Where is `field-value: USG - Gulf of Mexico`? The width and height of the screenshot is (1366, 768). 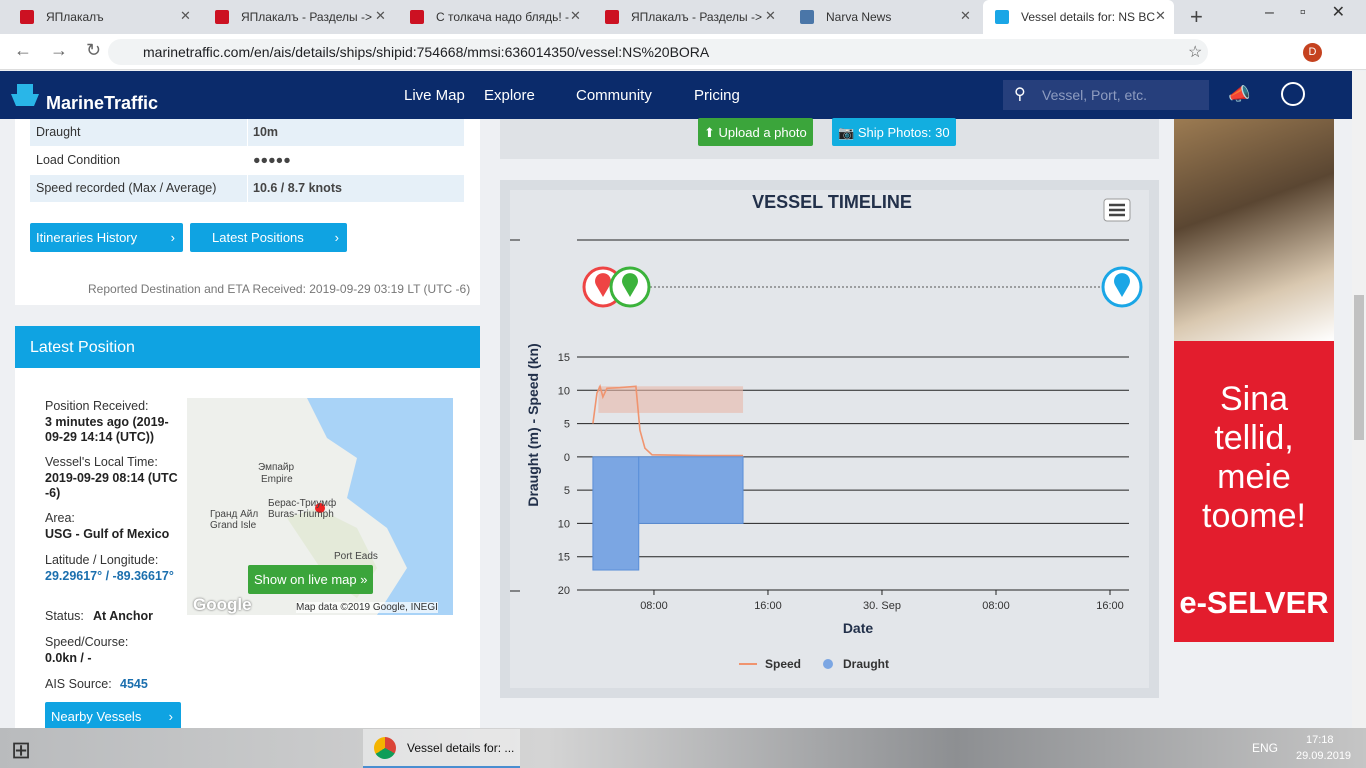 field-value: USG - Gulf of Mexico is located at coordinates (107, 534).